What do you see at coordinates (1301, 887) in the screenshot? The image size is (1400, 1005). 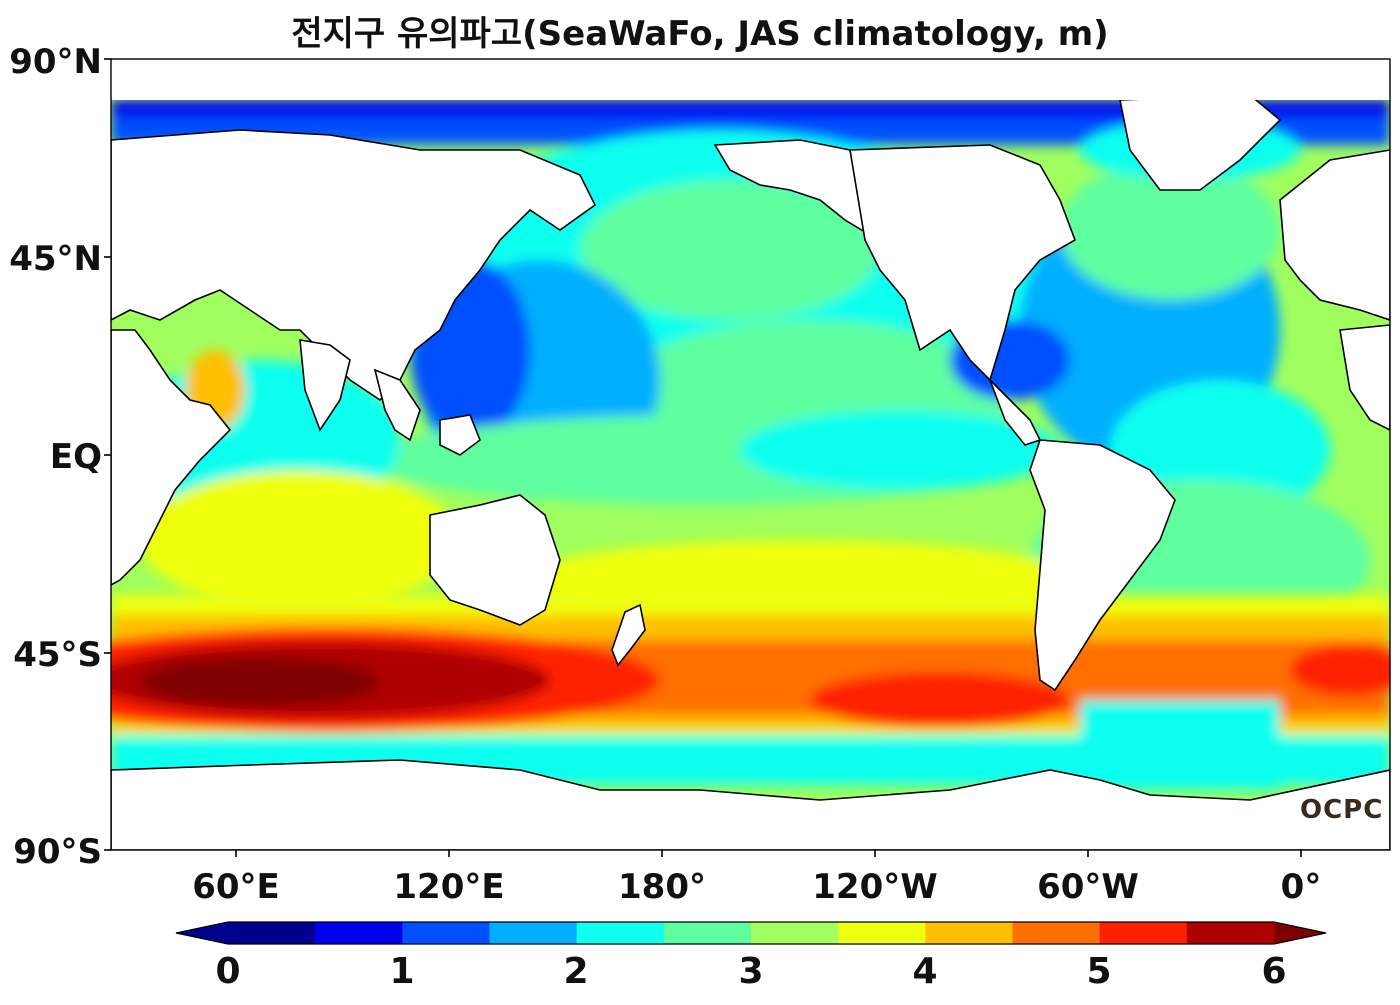 I see `lon-label-0: 0°` at bounding box center [1301, 887].